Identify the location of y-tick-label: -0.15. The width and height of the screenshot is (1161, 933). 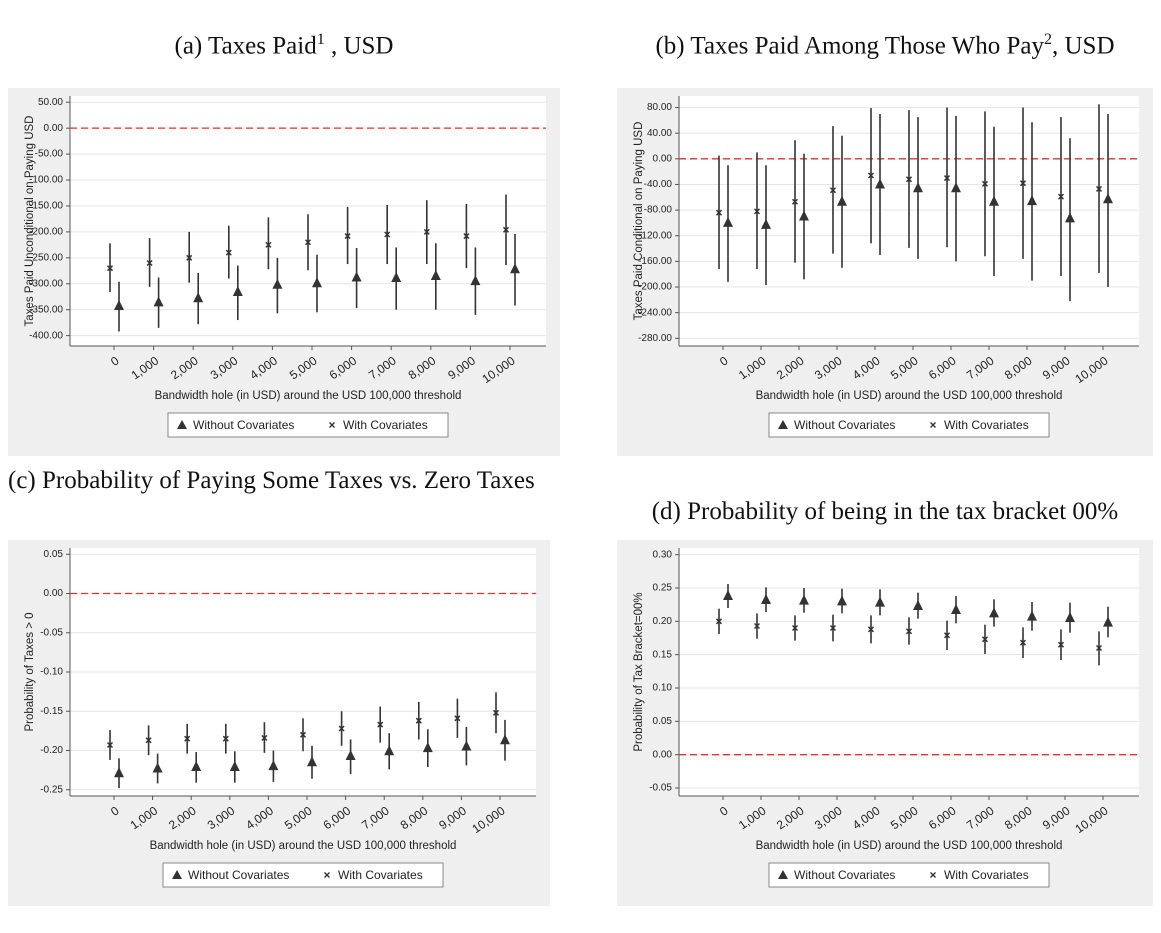
(51, 711).